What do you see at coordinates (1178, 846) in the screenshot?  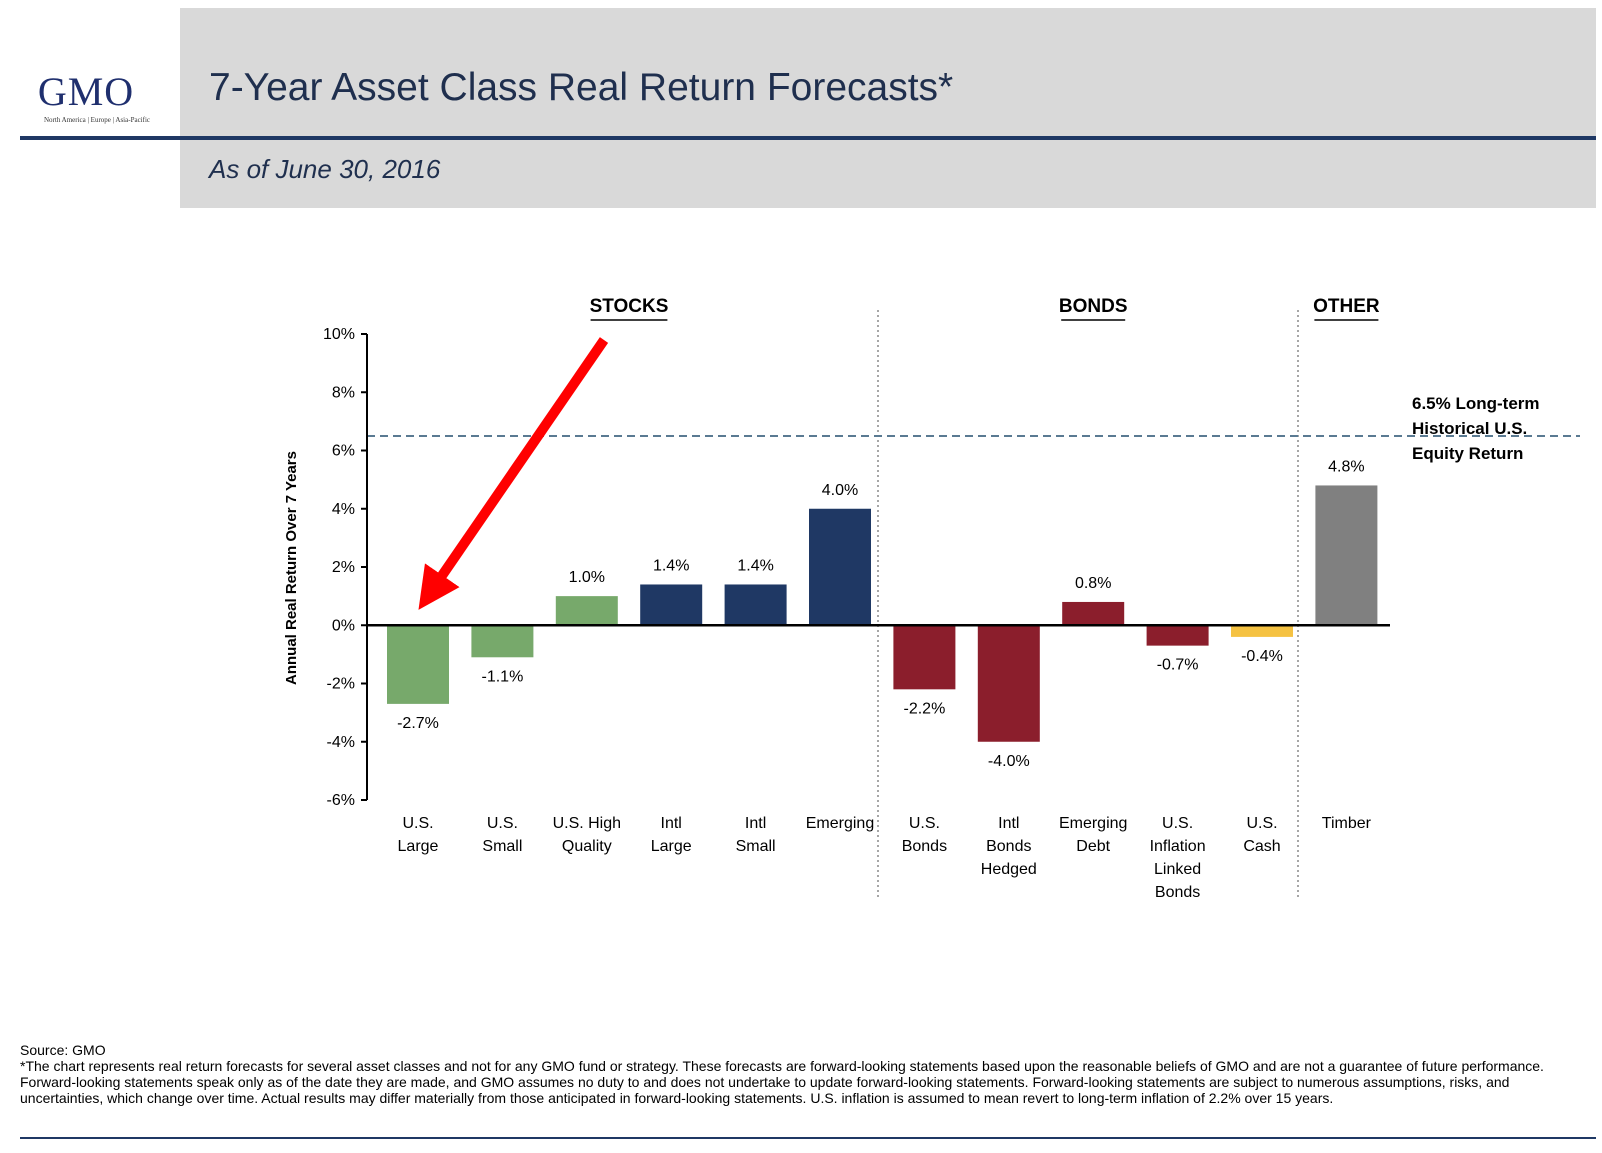 I see `x-tick-label: Inflation` at bounding box center [1178, 846].